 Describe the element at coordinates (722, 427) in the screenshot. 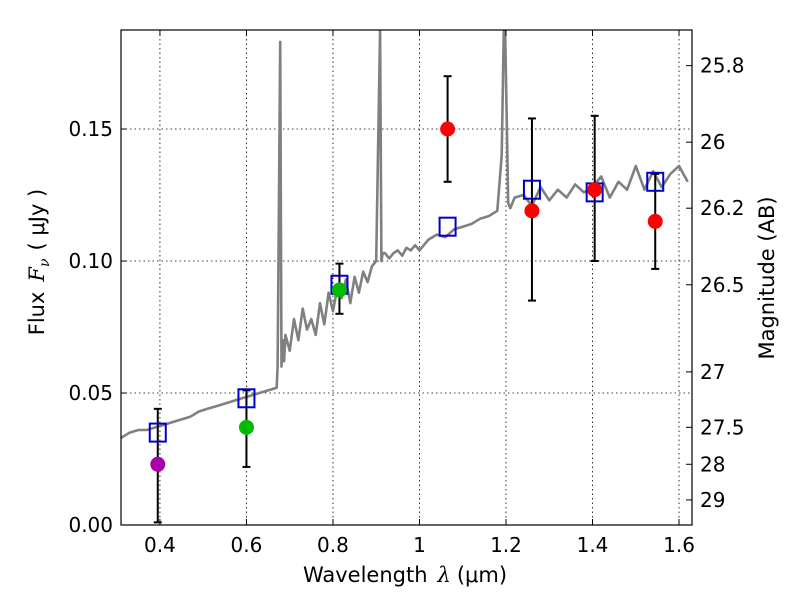

I see `mag-tick-label: 27.5` at that location.